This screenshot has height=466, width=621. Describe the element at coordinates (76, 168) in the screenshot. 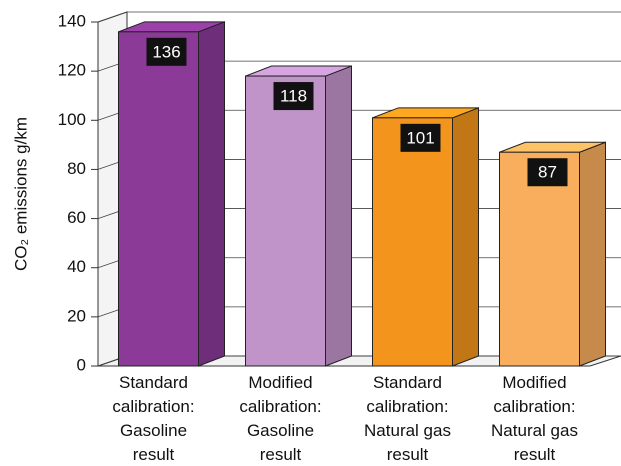

I see `y-tick-label: 80` at that location.